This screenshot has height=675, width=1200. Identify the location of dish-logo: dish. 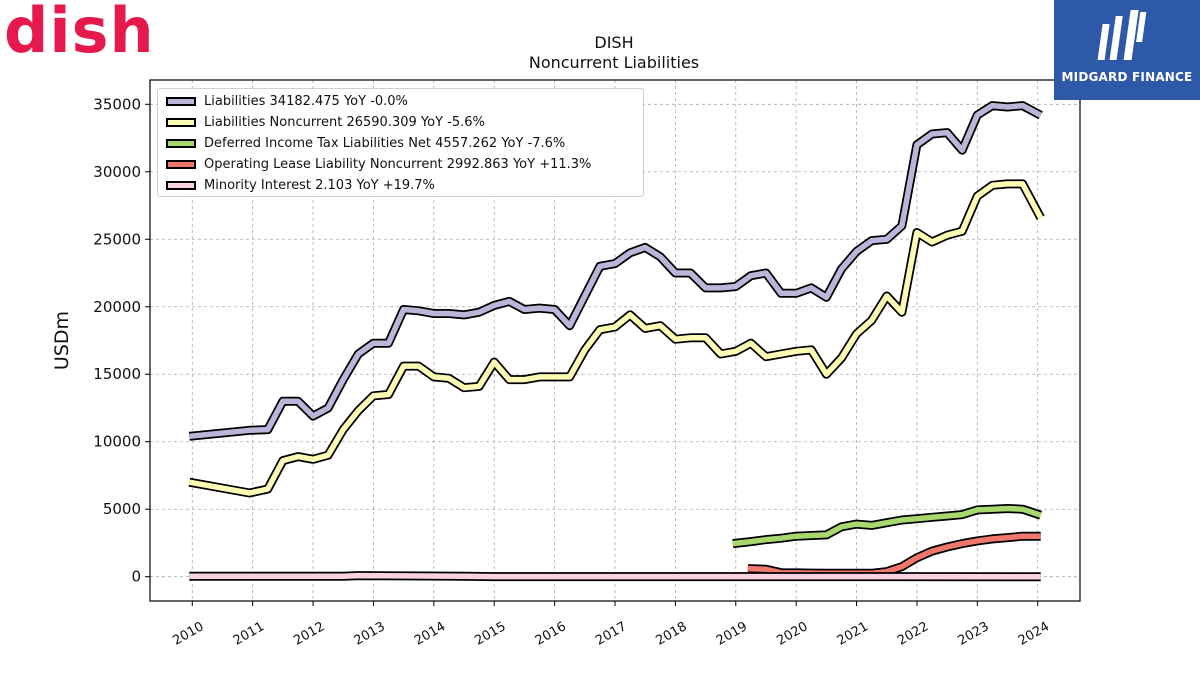
(79, 33).